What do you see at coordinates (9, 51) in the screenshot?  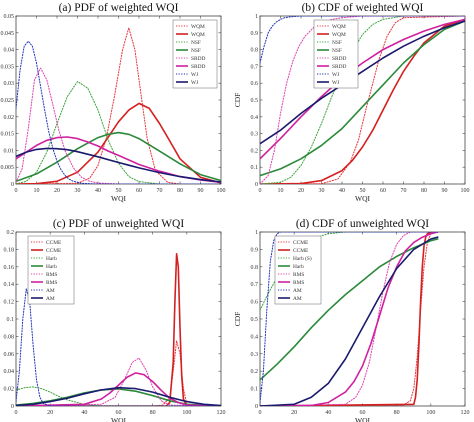 I see `y-tick-label: 0.04` at bounding box center [9, 51].